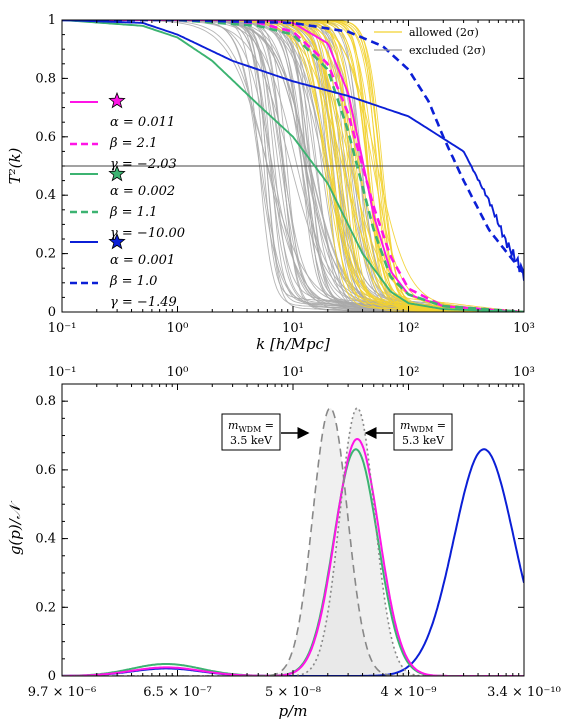 The width and height of the screenshot is (581, 727). I want to click on top-x-tick-label: 10⁻¹, so click(62, 328).